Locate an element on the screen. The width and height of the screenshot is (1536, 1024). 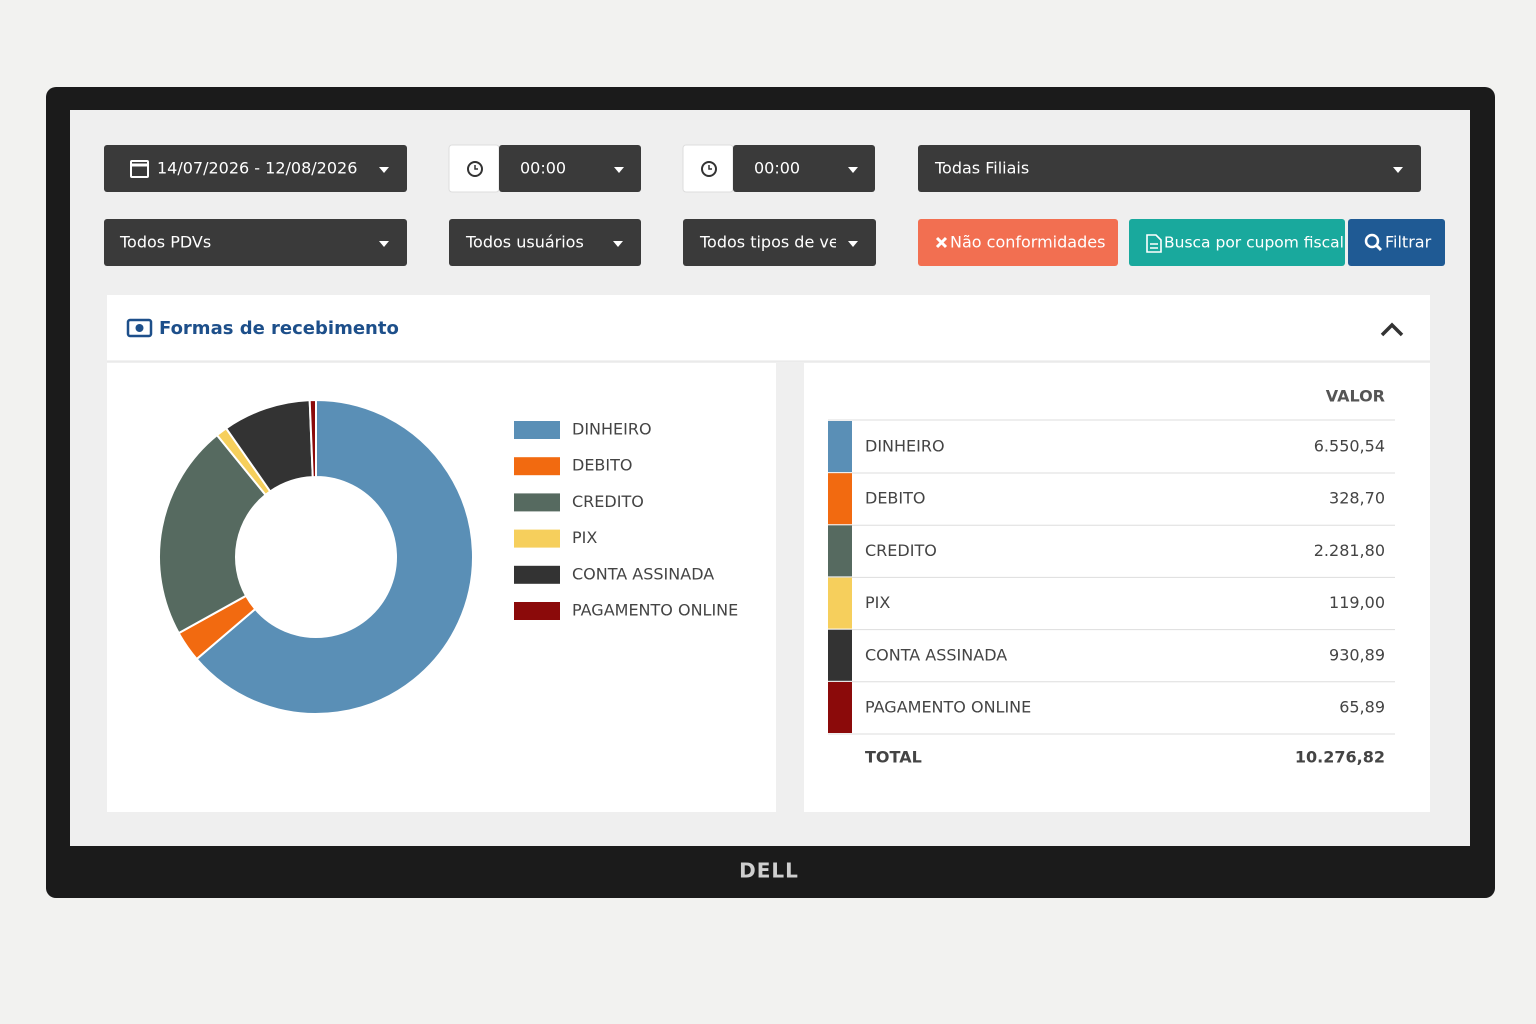
panel-header is located at coordinates (768, 328).